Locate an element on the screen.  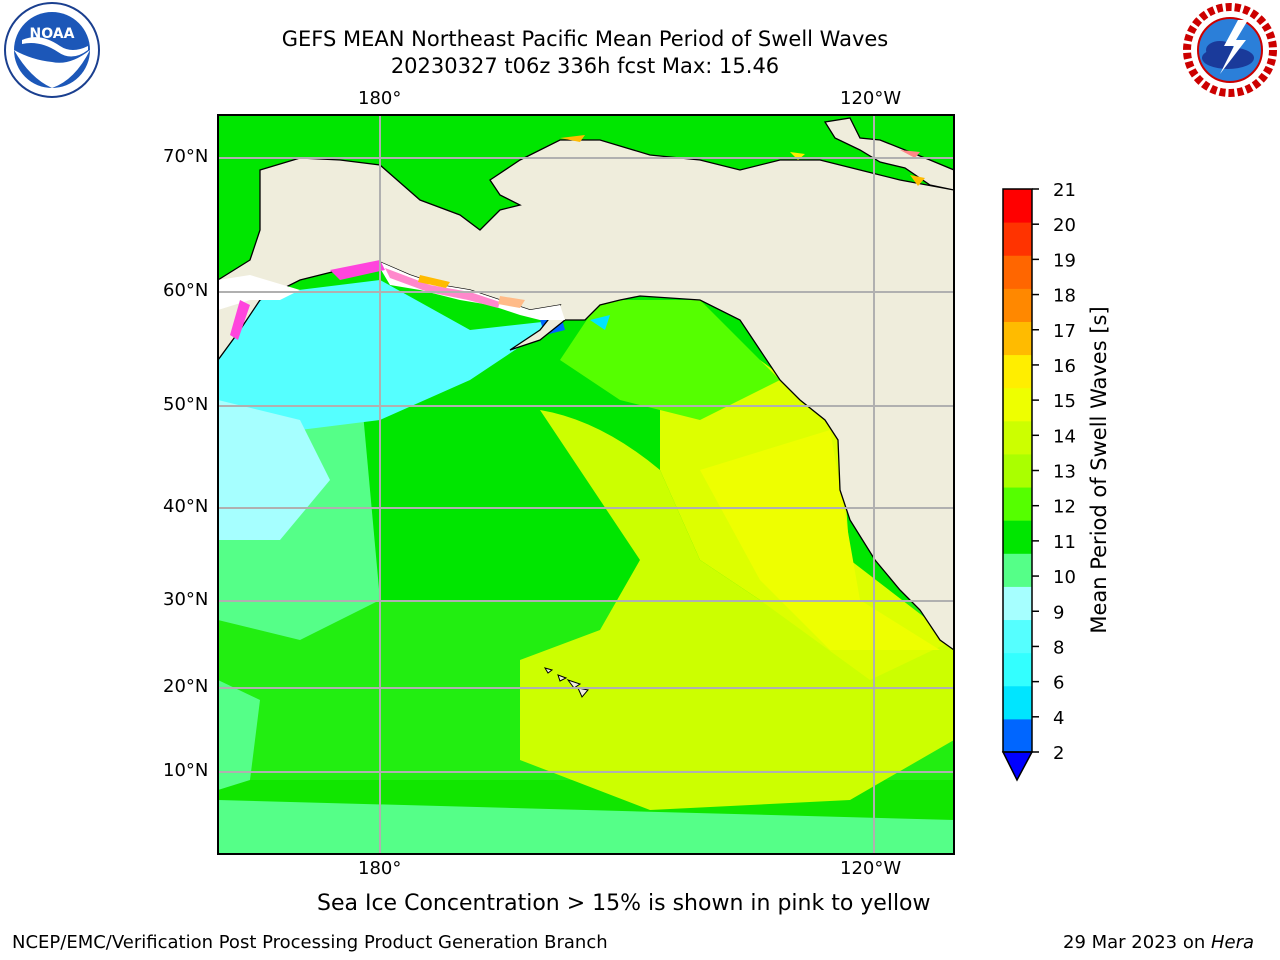
colorbar-tick-label: 20 is located at coordinates (1064, 225).